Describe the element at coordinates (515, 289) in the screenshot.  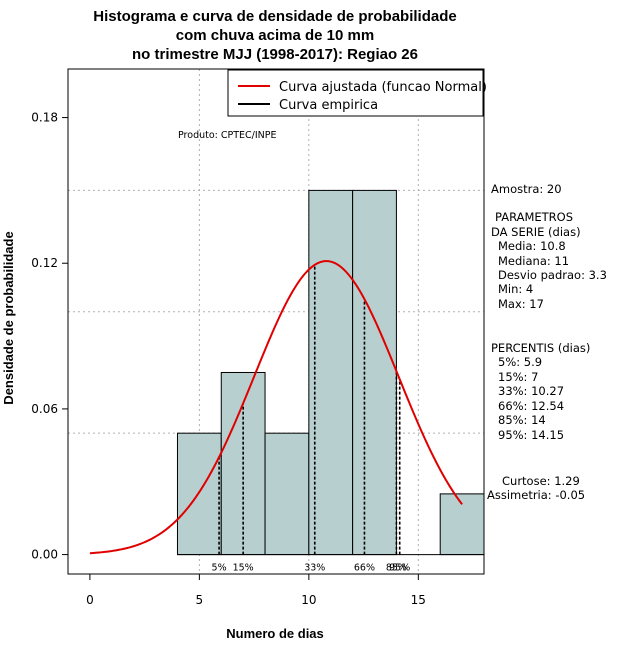
I see `param-min: Min: 4` at that location.